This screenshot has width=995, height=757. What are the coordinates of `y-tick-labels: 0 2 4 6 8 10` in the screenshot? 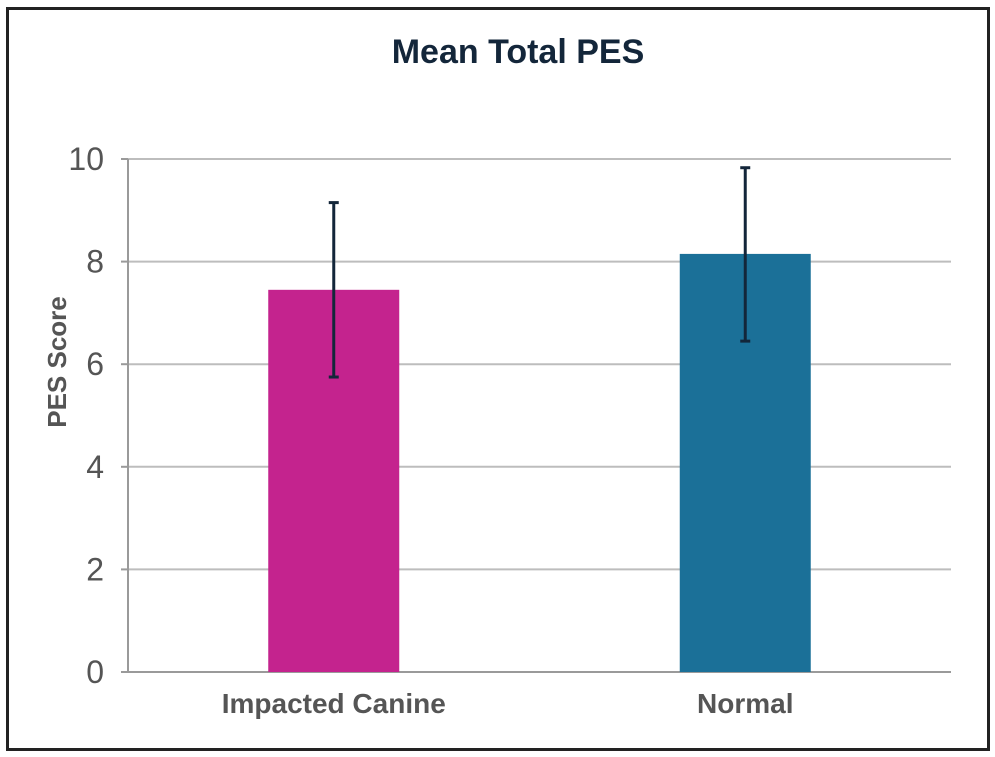 It's located at (86, 415).